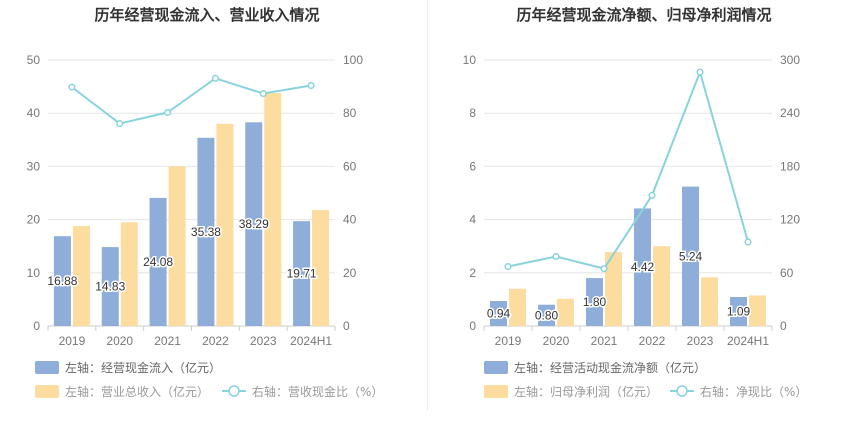 This screenshot has height=437, width=850. Describe the element at coordinates (783, 326) in the screenshot. I see `chart2-right-tick-label: 0` at that location.